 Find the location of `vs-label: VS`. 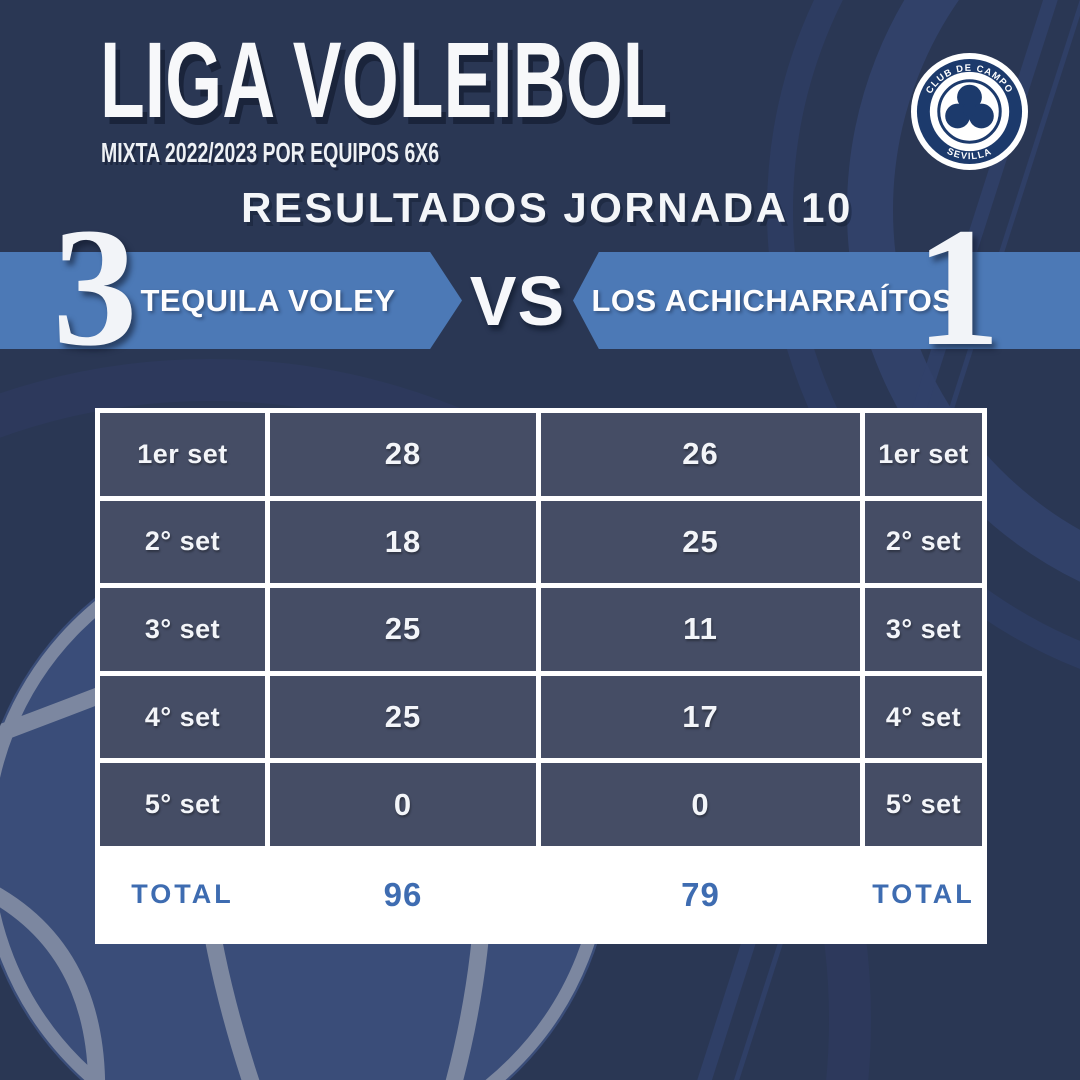

vs-label: VS is located at coordinates (517, 300).